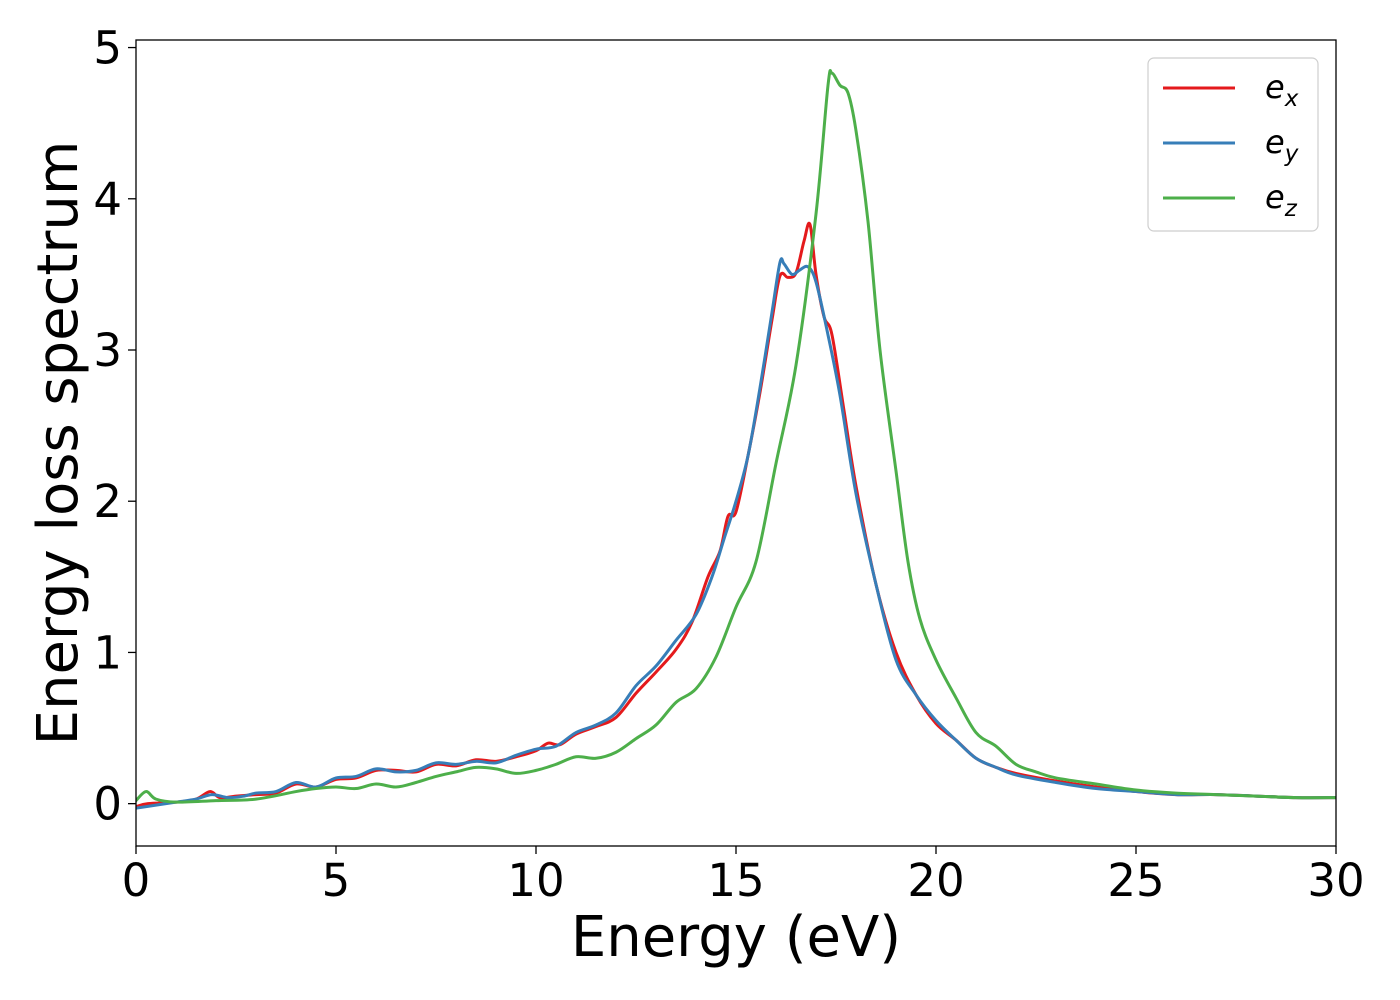 This screenshot has width=1400, height=1000. What do you see at coordinates (736, 937) in the screenshot?
I see `x-axis-label: Energy (eV)` at bounding box center [736, 937].